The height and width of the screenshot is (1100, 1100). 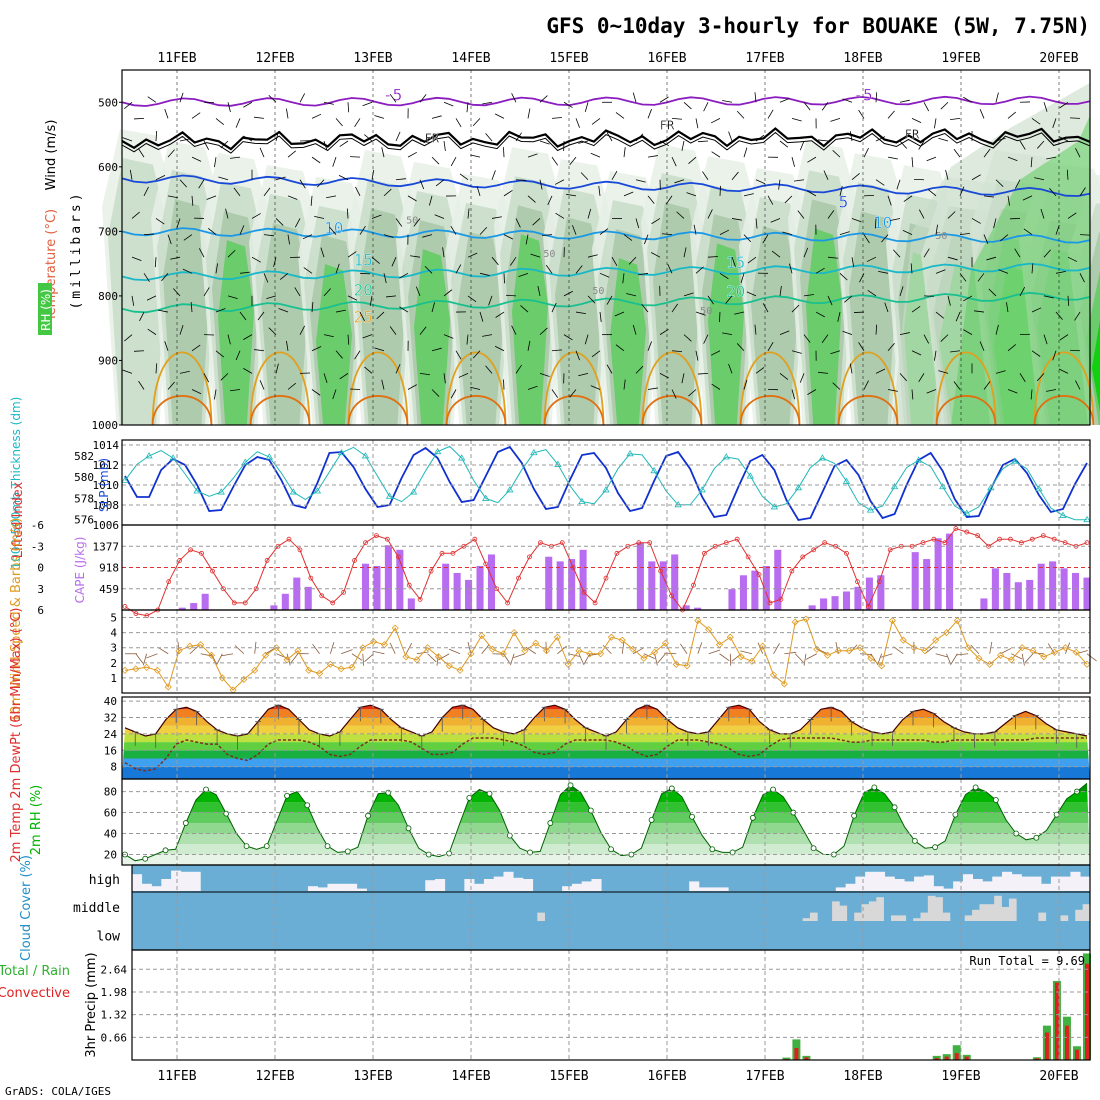 What do you see at coordinates (76, 249) in the screenshot?
I see `pressure-axis-label: (millibars)` at bounding box center [76, 249].